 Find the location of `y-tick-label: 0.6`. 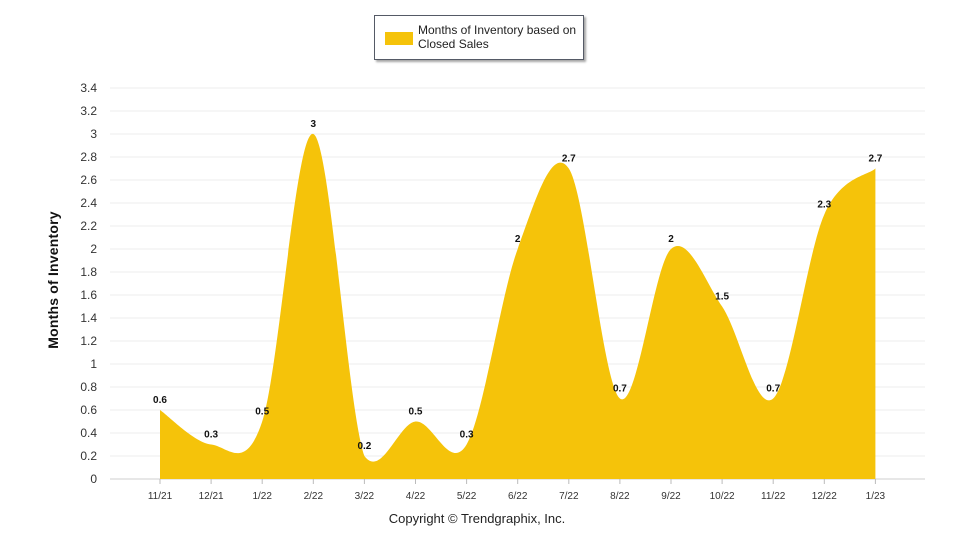

y-tick-label: 0.6 is located at coordinates (88, 410).